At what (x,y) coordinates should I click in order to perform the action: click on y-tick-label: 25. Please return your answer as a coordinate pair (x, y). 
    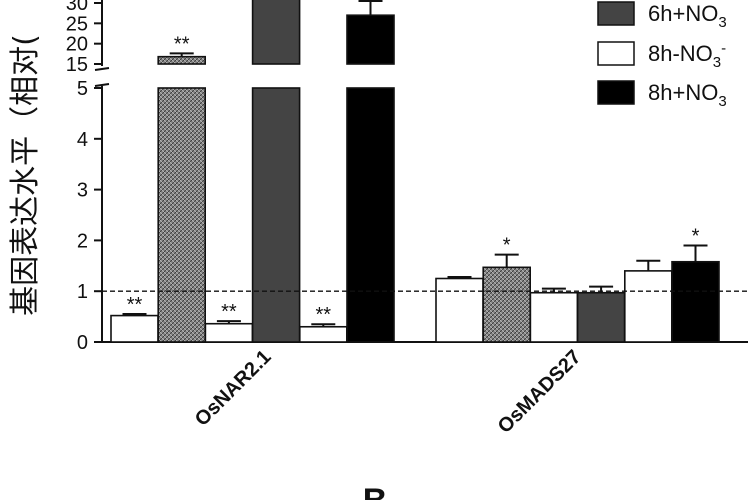
    Looking at the image, I should click on (77, 24).